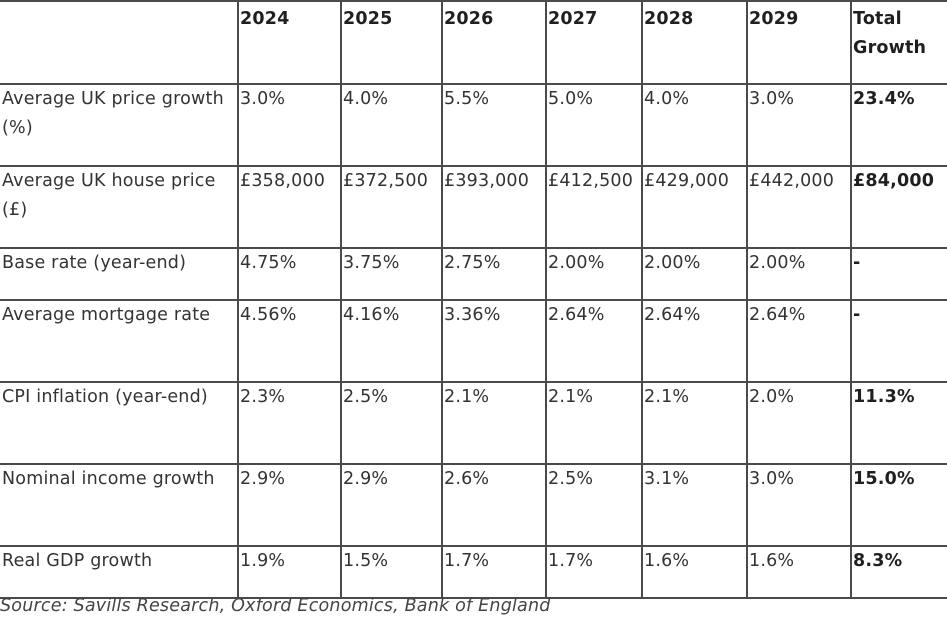 This screenshot has width=947, height=626. What do you see at coordinates (119, 423) in the screenshot?
I see `row-label: CPI inflation (year-end)` at bounding box center [119, 423].